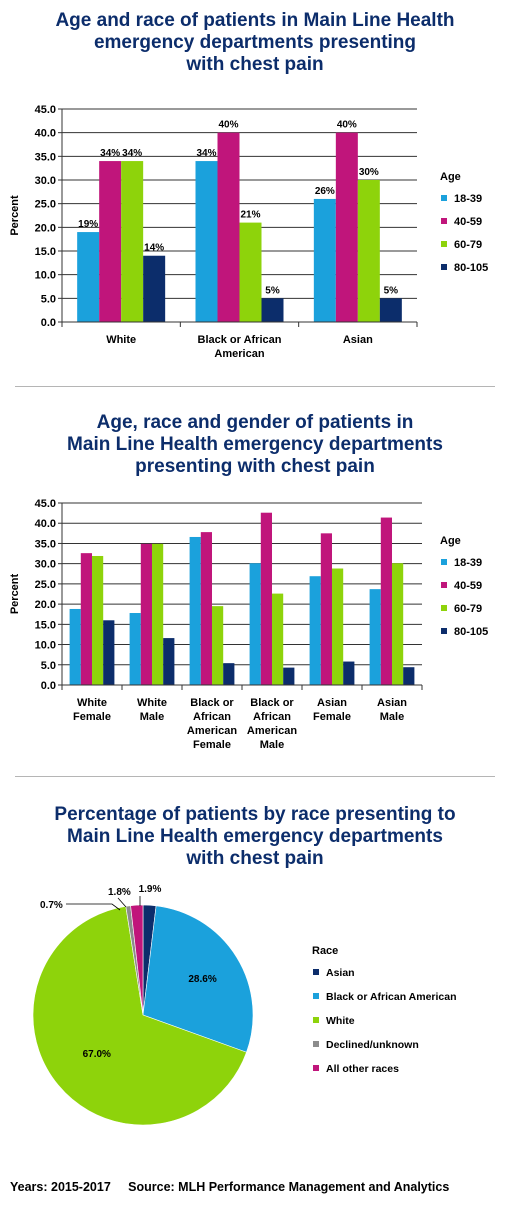  What do you see at coordinates (88, 224) in the screenshot?
I see `data-label: 19%` at bounding box center [88, 224].